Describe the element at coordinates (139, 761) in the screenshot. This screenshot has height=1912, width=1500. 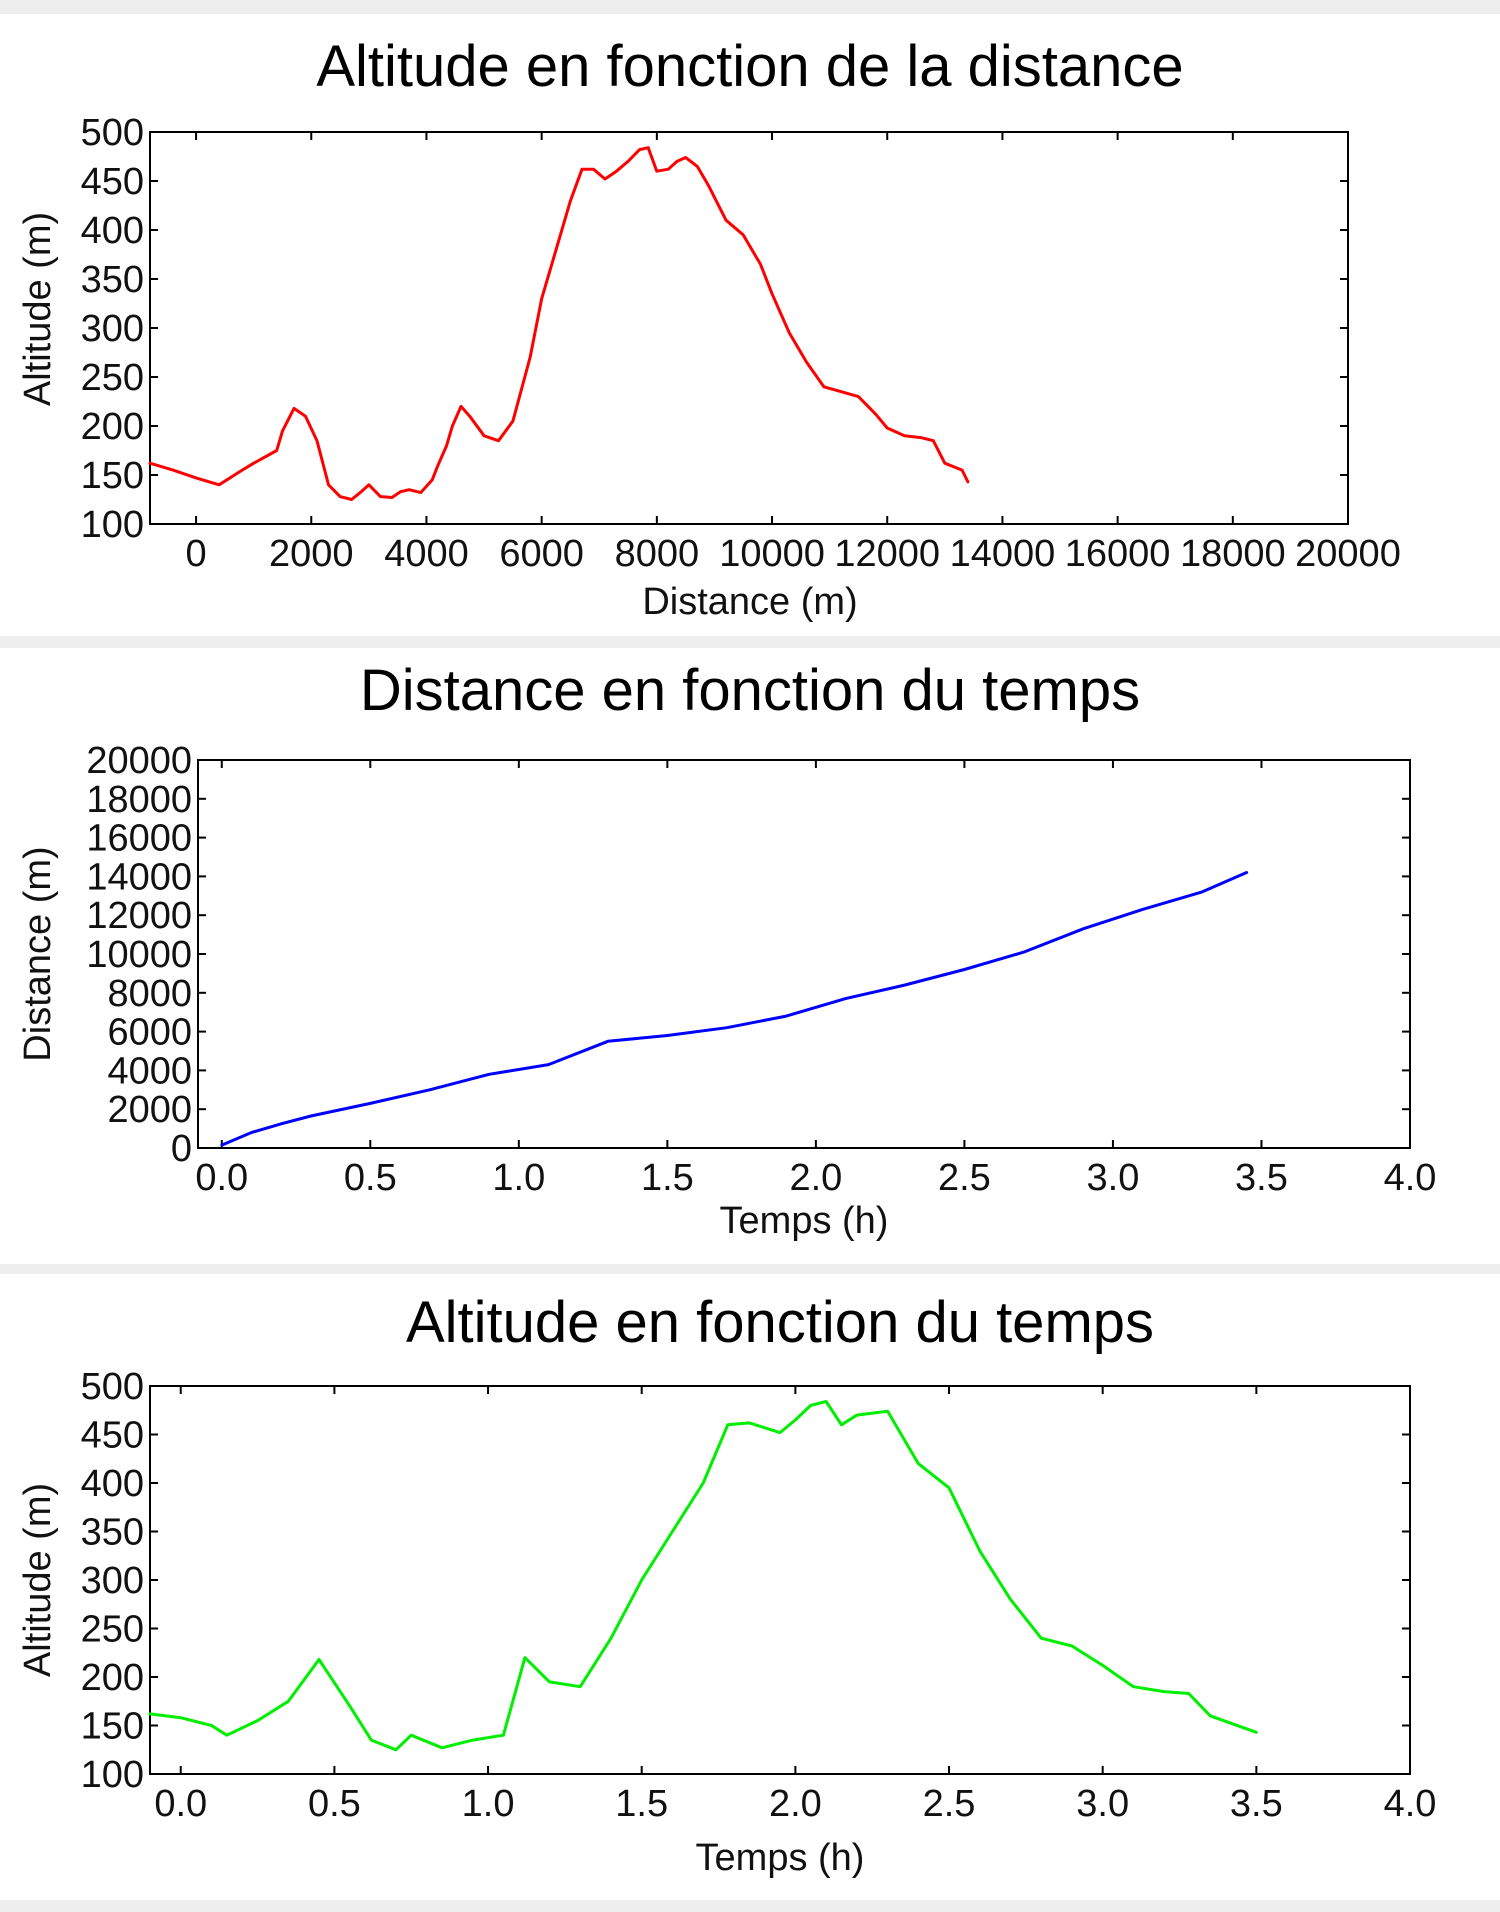
I see `y-tick-label: 20000` at that location.